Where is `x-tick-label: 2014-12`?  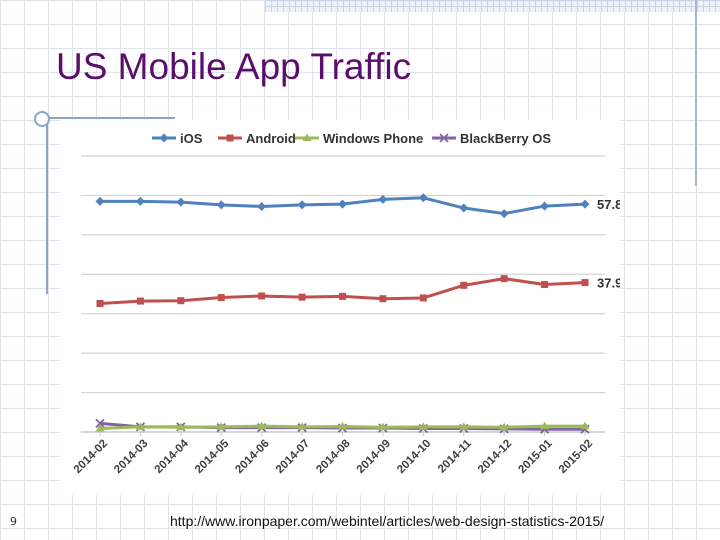 x-tick-label: 2014-12 is located at coordinates (495, 457).